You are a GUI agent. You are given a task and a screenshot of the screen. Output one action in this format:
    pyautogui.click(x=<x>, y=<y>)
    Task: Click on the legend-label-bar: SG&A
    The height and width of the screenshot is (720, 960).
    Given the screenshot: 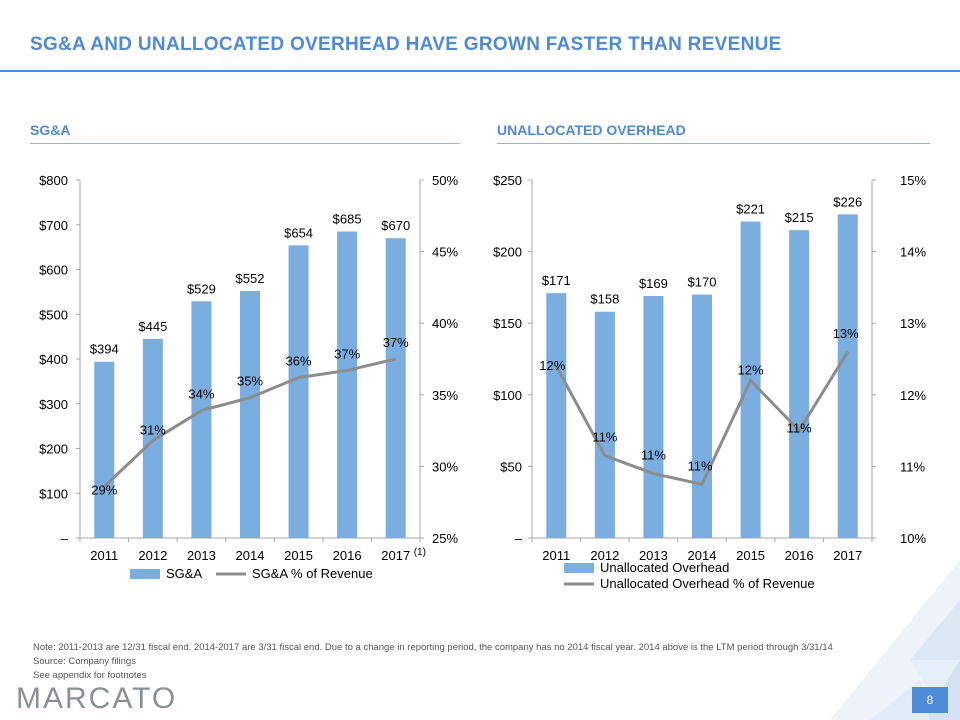 What is the action you would take?
    pyautogui.click(x=184, y=573)
    